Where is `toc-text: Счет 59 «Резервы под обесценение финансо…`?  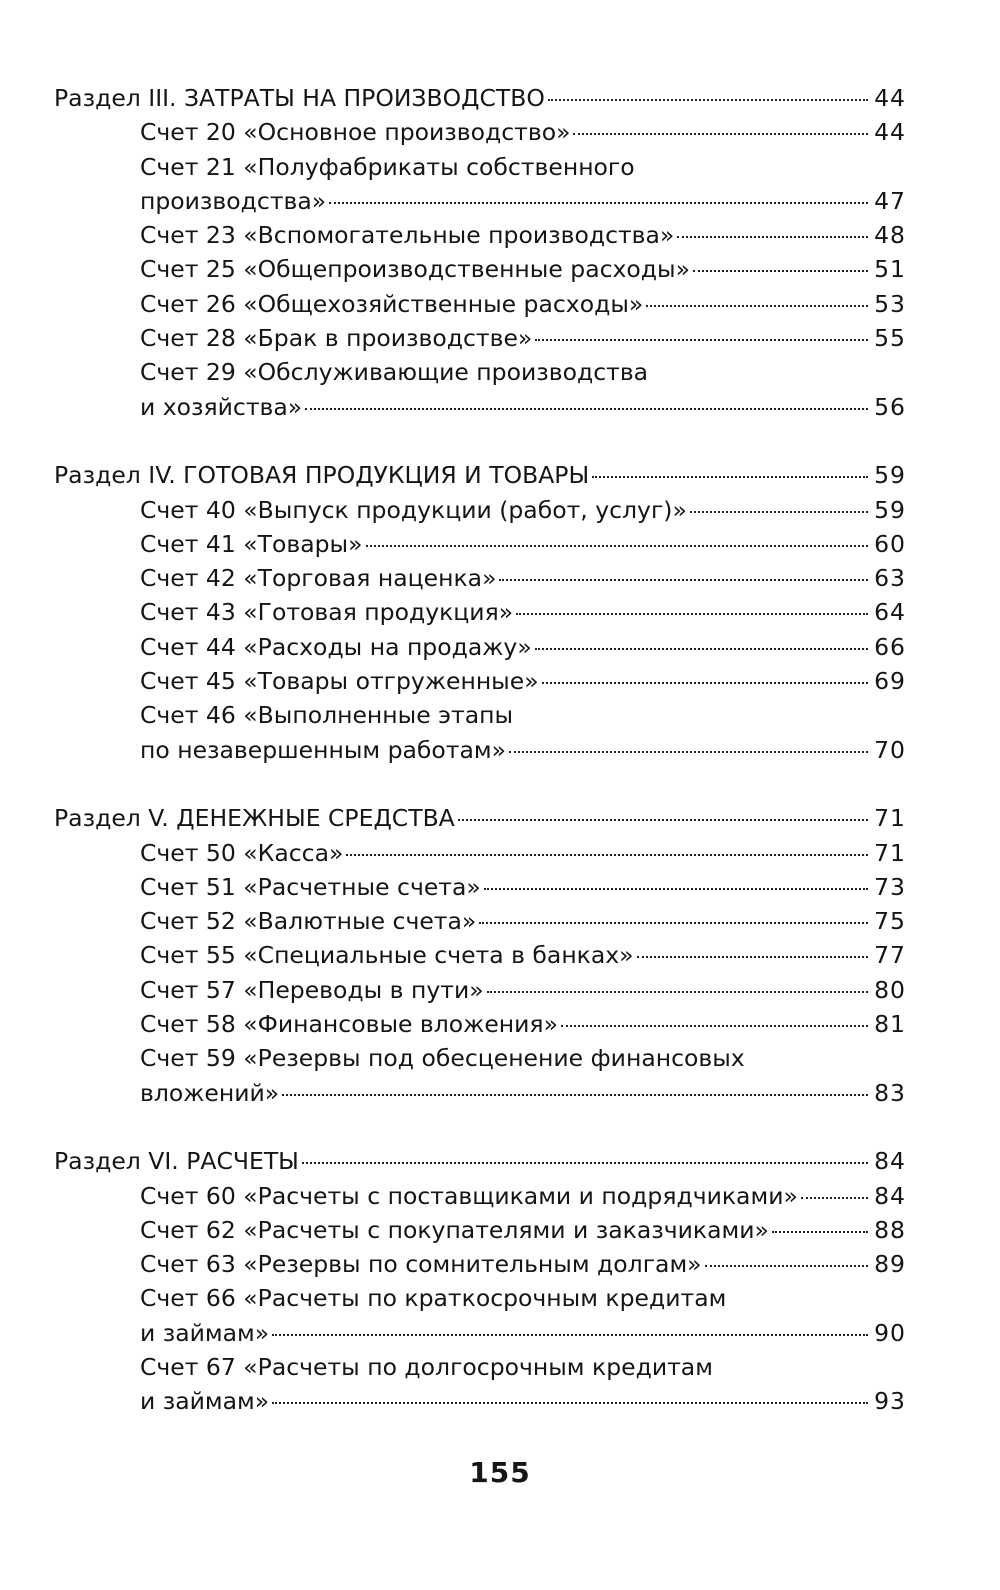
toc-text: Счет 59 «Резервы под обесценение финансо… is located at coordinates (442, 1058).